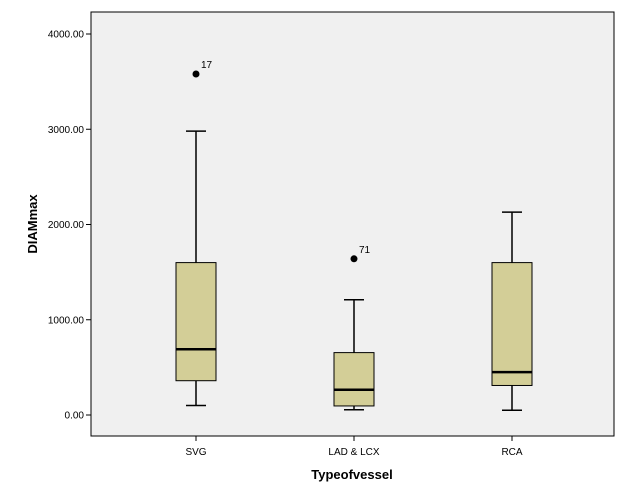  I want to click on x-tick-label: RCA, so click(511, 452).